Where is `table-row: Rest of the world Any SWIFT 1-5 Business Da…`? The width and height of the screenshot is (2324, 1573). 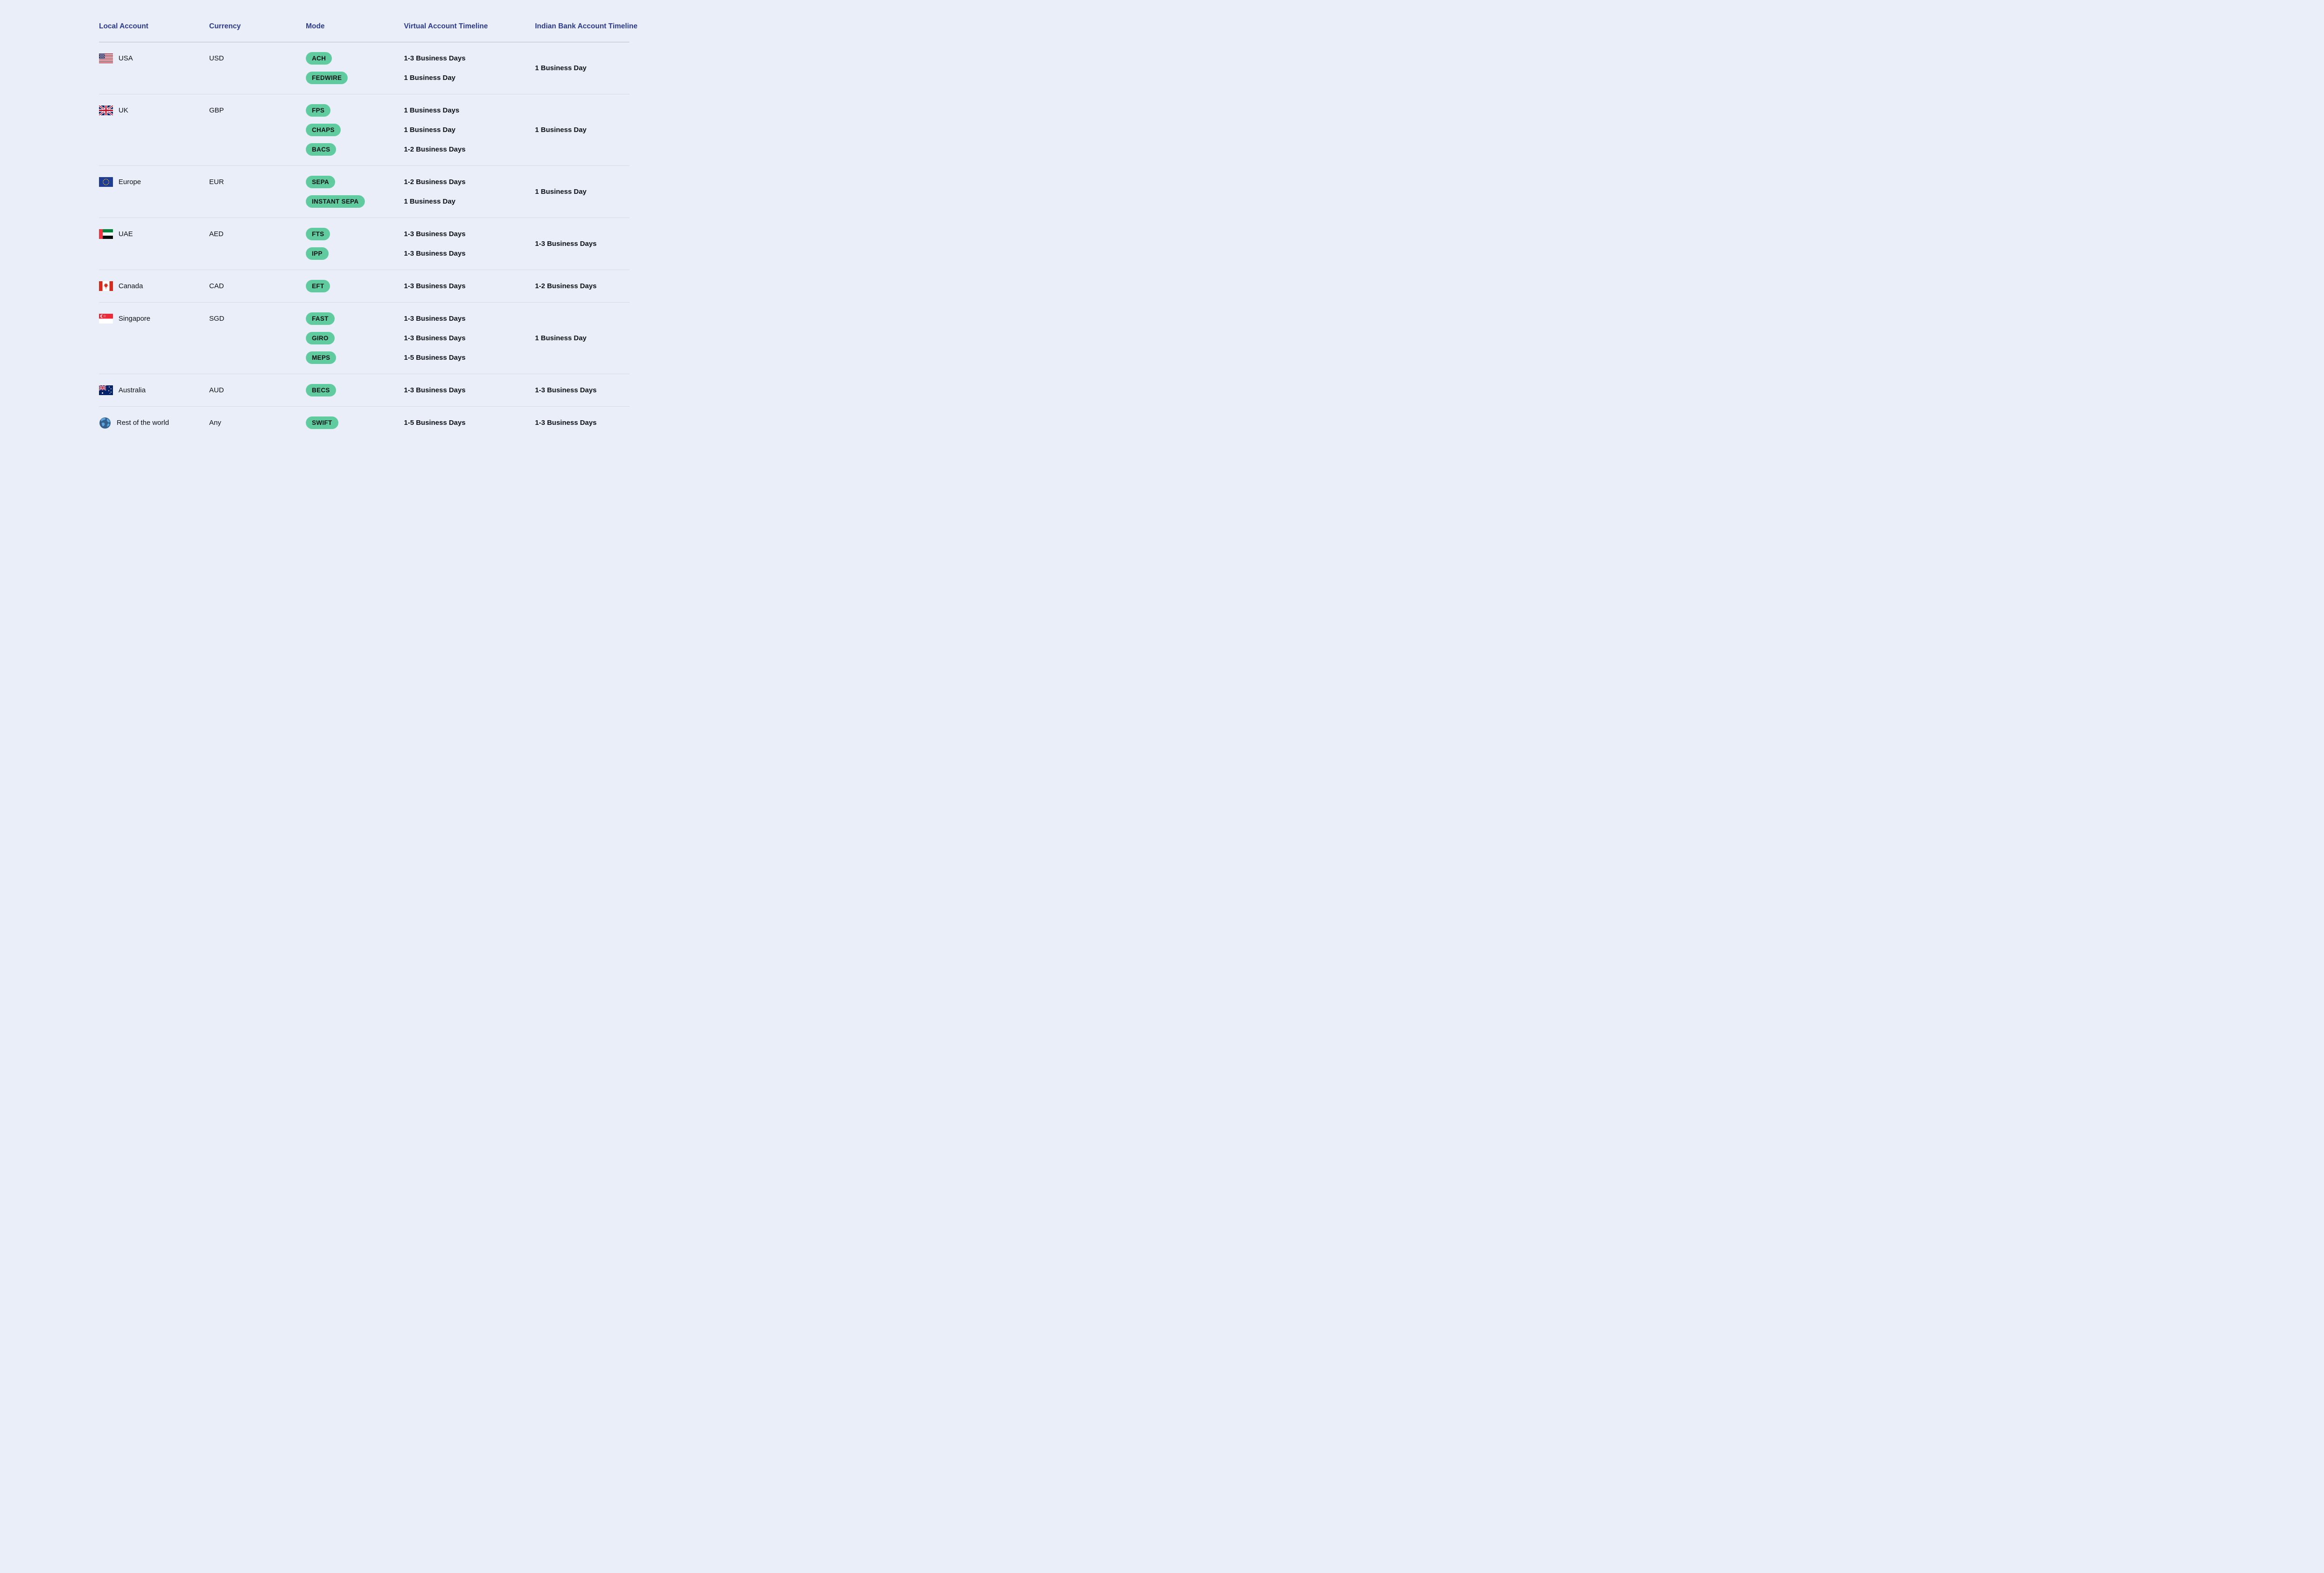
table-row: Rest of the world Any SWIFT 1-5 Business Da… is located at coordinates (364, 423).